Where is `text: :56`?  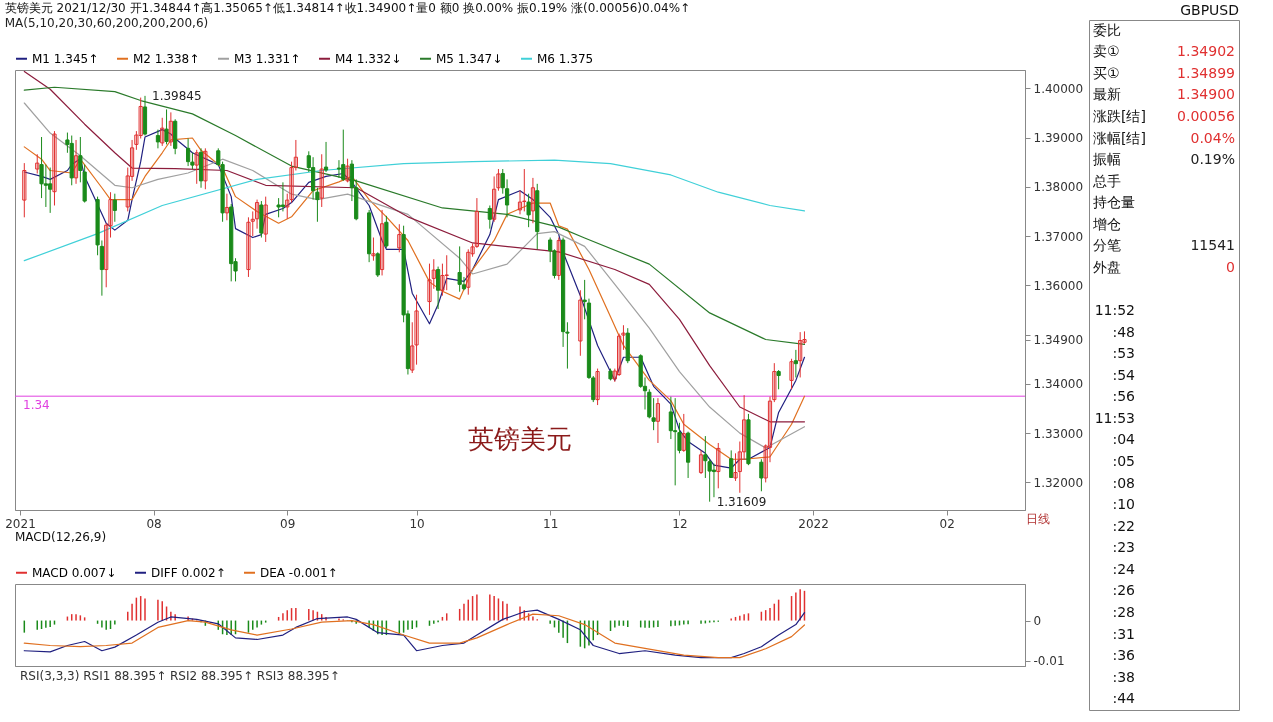
text: :56 is located at coordinates (1124, 396).